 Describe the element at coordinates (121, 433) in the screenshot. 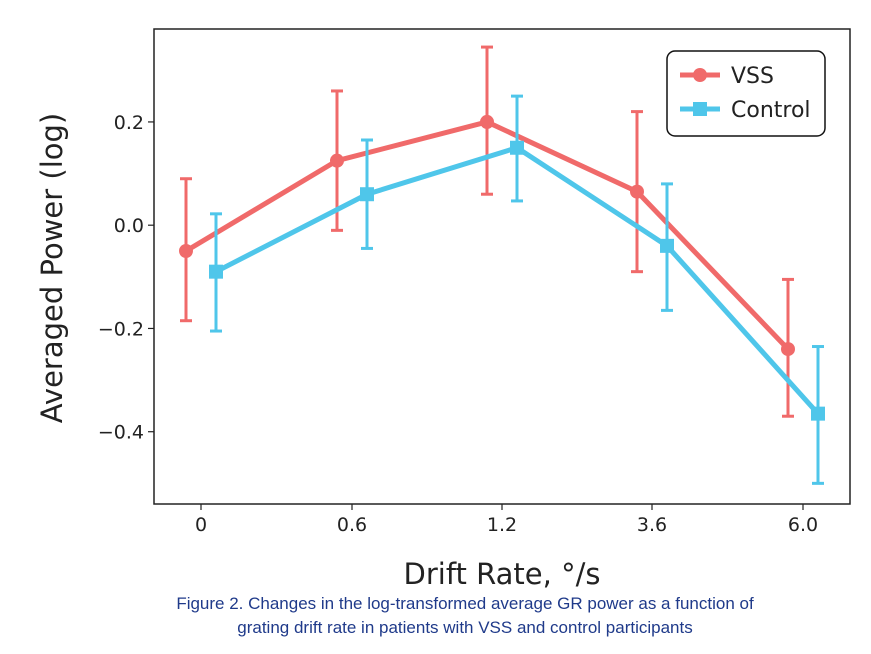

I see `y-tick-label: −0.4` at that location.